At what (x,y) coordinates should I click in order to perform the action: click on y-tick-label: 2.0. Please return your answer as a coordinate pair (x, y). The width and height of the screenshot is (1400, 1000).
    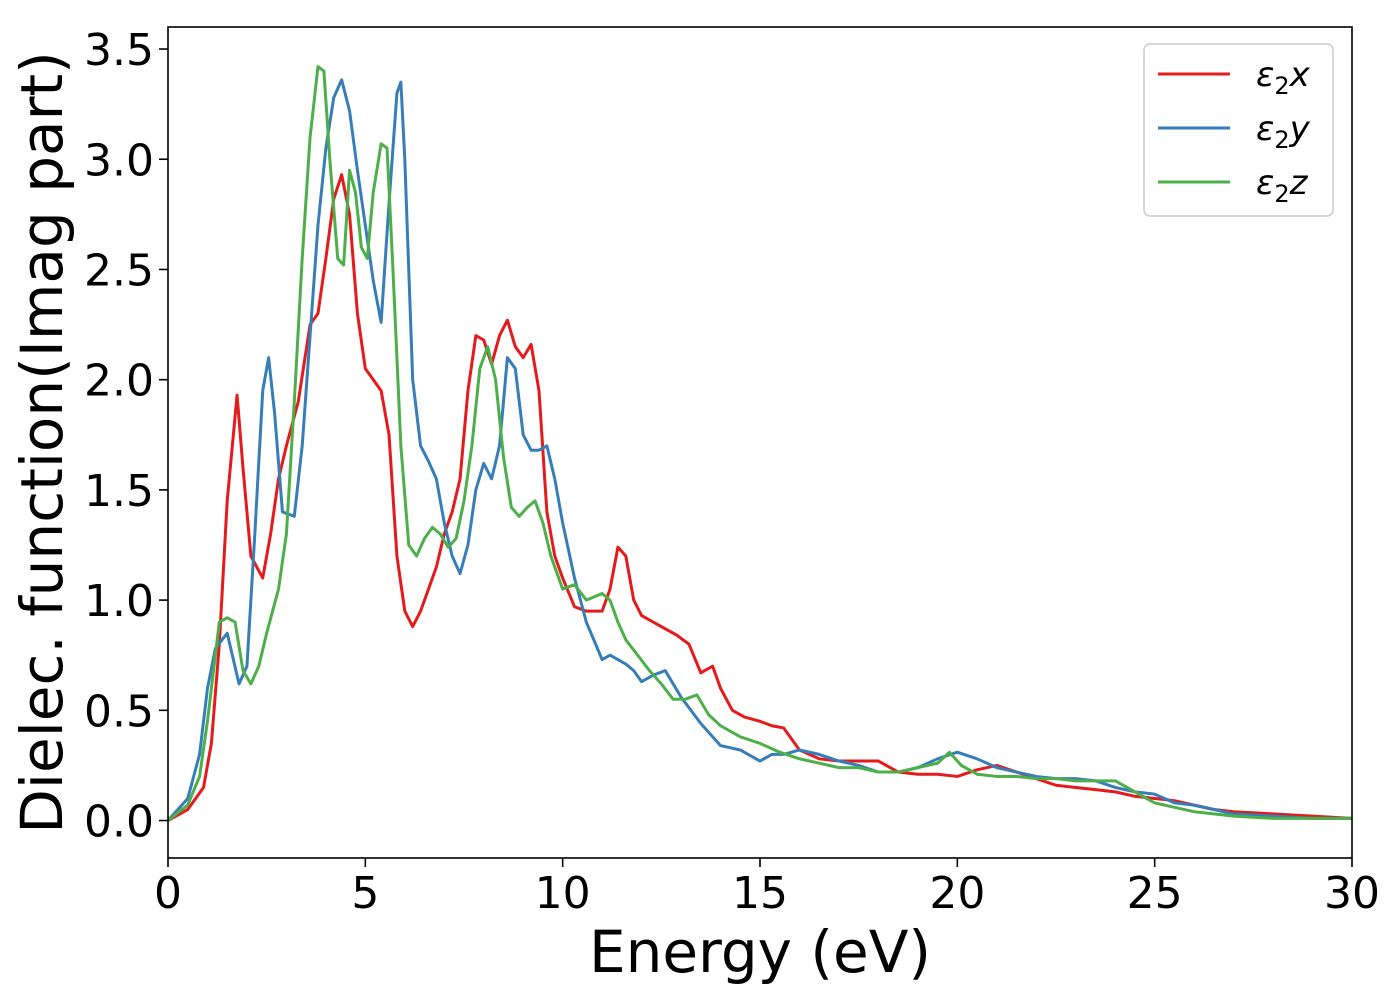
    Looking at the image, I should click on (119, 381).